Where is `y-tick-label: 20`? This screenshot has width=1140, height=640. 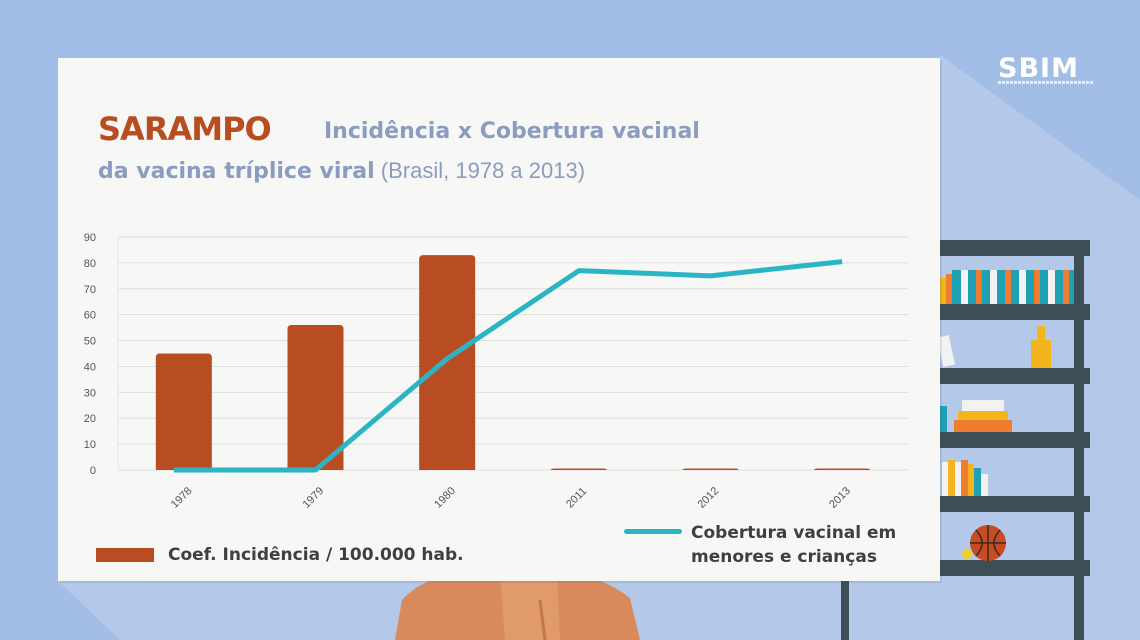 y-tick-label: 20 is located at coordinates (90, 419).